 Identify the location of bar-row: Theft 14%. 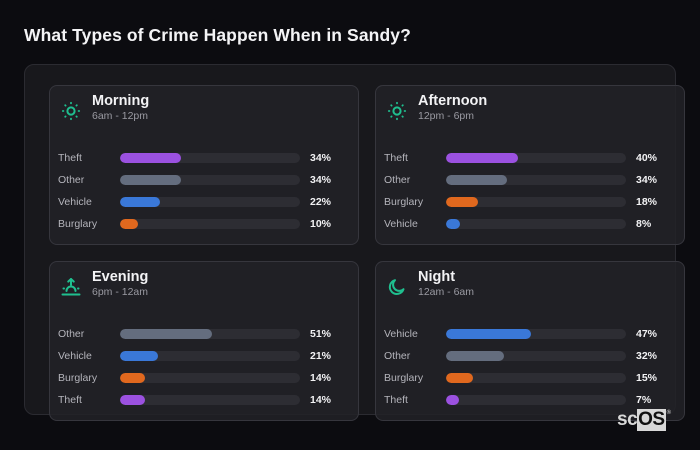
(203, 400).